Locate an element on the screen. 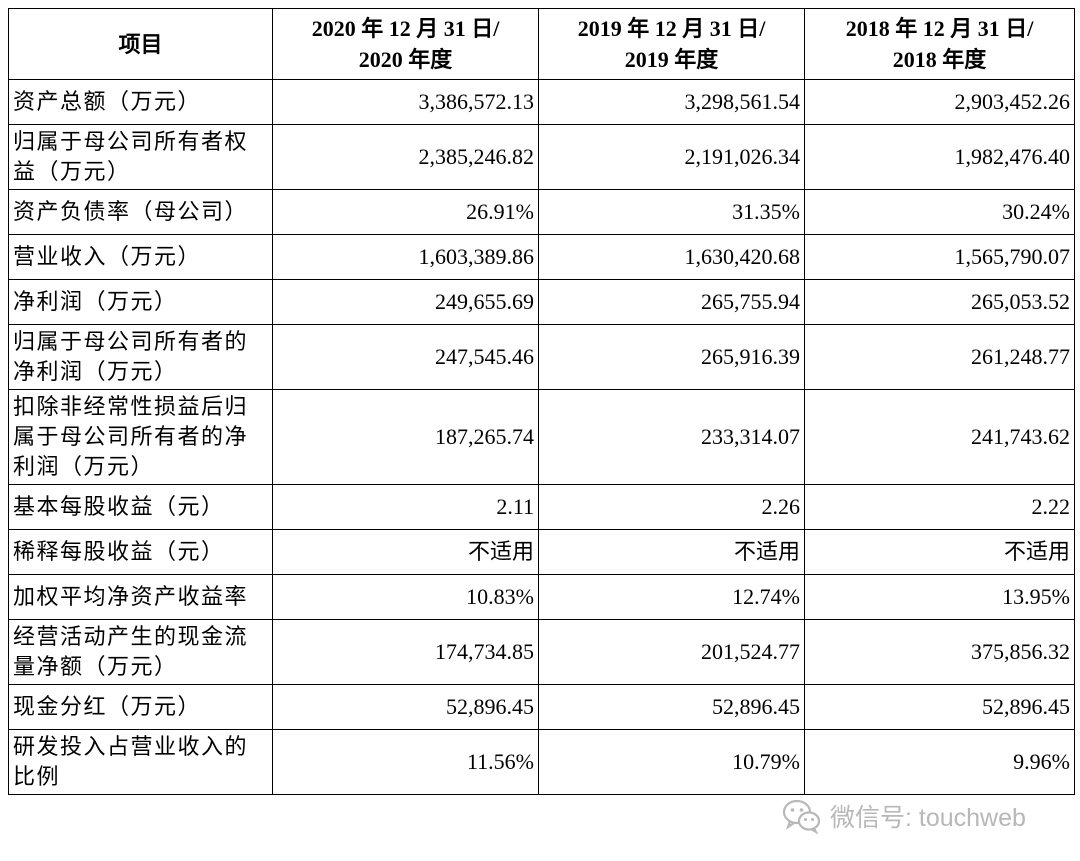 The image size is (1080, 861). row-label: 扣除非经常性损益后归 属于母公司所有者的净 利润（万元） is located at coordinates (140, 437).